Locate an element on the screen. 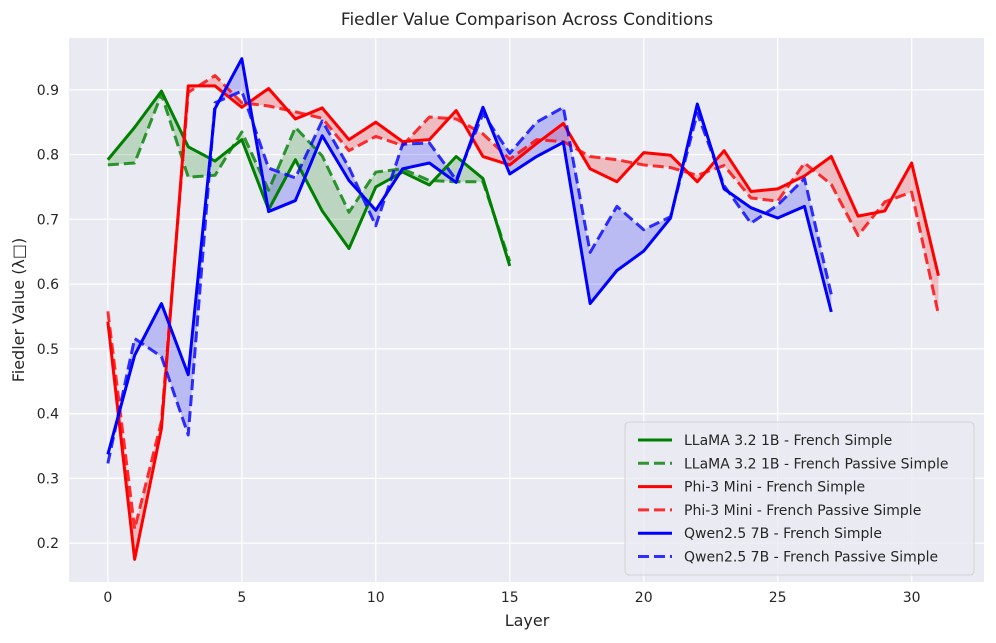 The height and width of the screenshot is (643, 996). x-tick-label: 0 is located at coordinates (107, 598).